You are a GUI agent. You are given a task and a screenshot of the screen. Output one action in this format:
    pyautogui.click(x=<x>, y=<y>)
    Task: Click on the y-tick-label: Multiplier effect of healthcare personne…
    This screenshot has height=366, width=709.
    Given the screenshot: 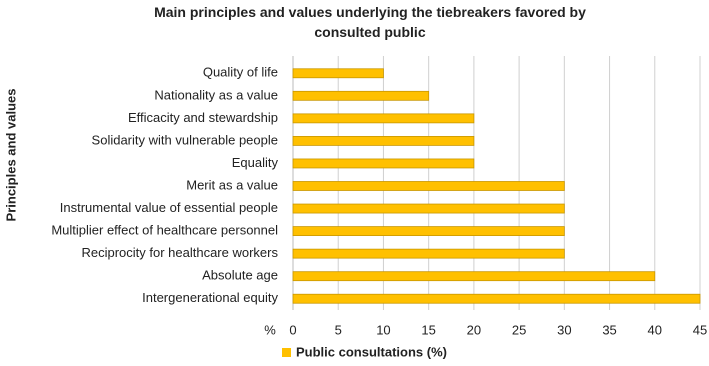 What is the action you would take?
    pyautogui.click(x=164, y=230)
    